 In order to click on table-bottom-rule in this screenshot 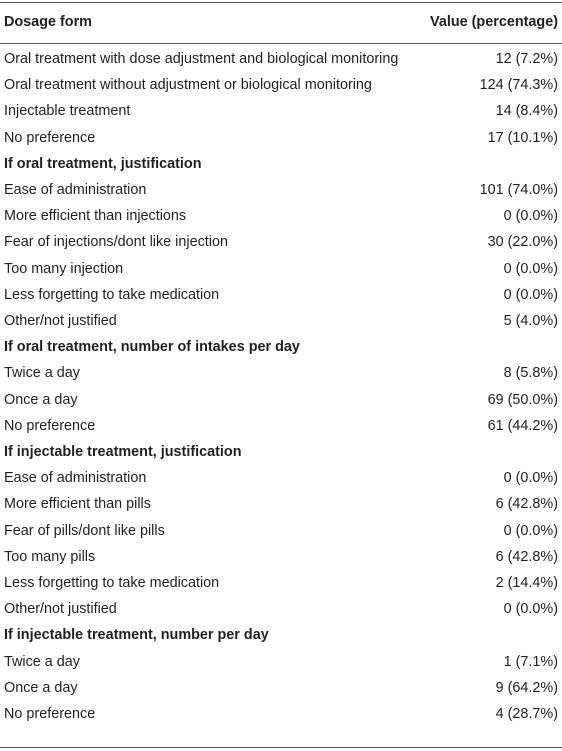, I will do `click(281, 747)`.